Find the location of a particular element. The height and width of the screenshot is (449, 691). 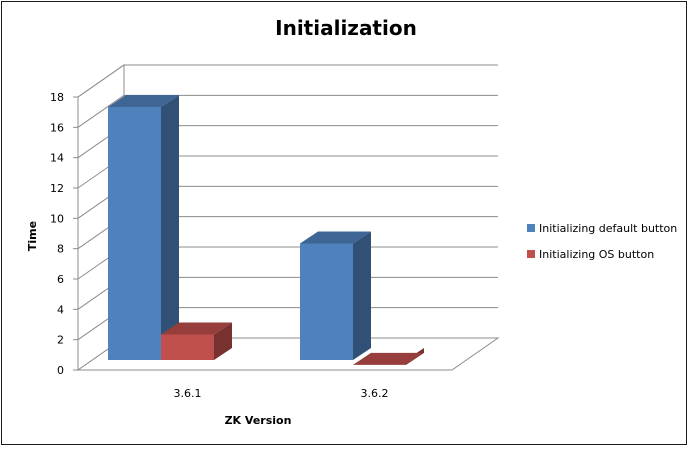

x-axis-title: ZK Version is located at coordinates (258, 420).